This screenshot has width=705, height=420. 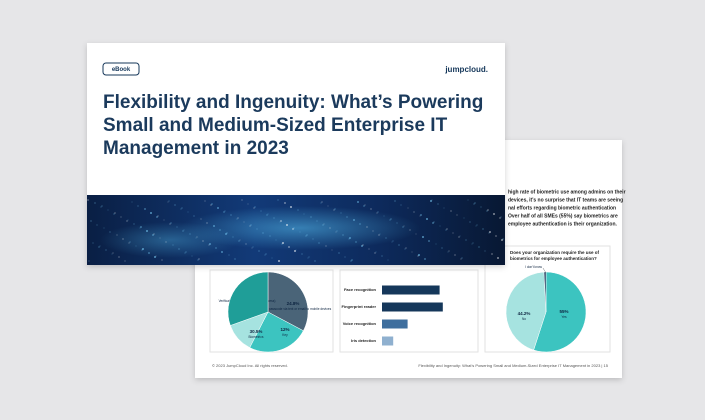 What do you see at coordinates (544, 270) in the screenshot?
I see `leader-line` at bounding box center [544, 270].